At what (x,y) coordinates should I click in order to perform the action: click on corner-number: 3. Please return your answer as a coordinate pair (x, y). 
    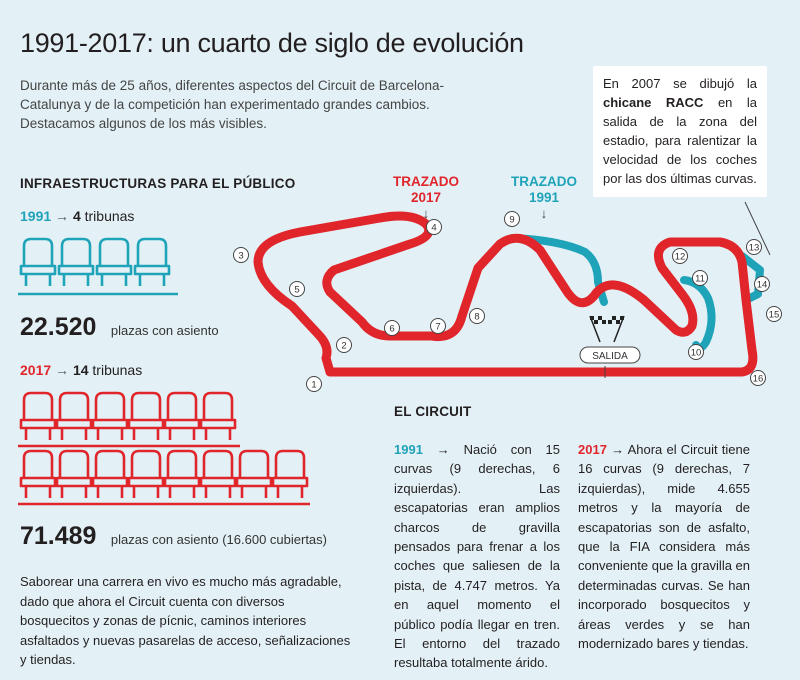
    Looking at the image, I should click on (240, 256).